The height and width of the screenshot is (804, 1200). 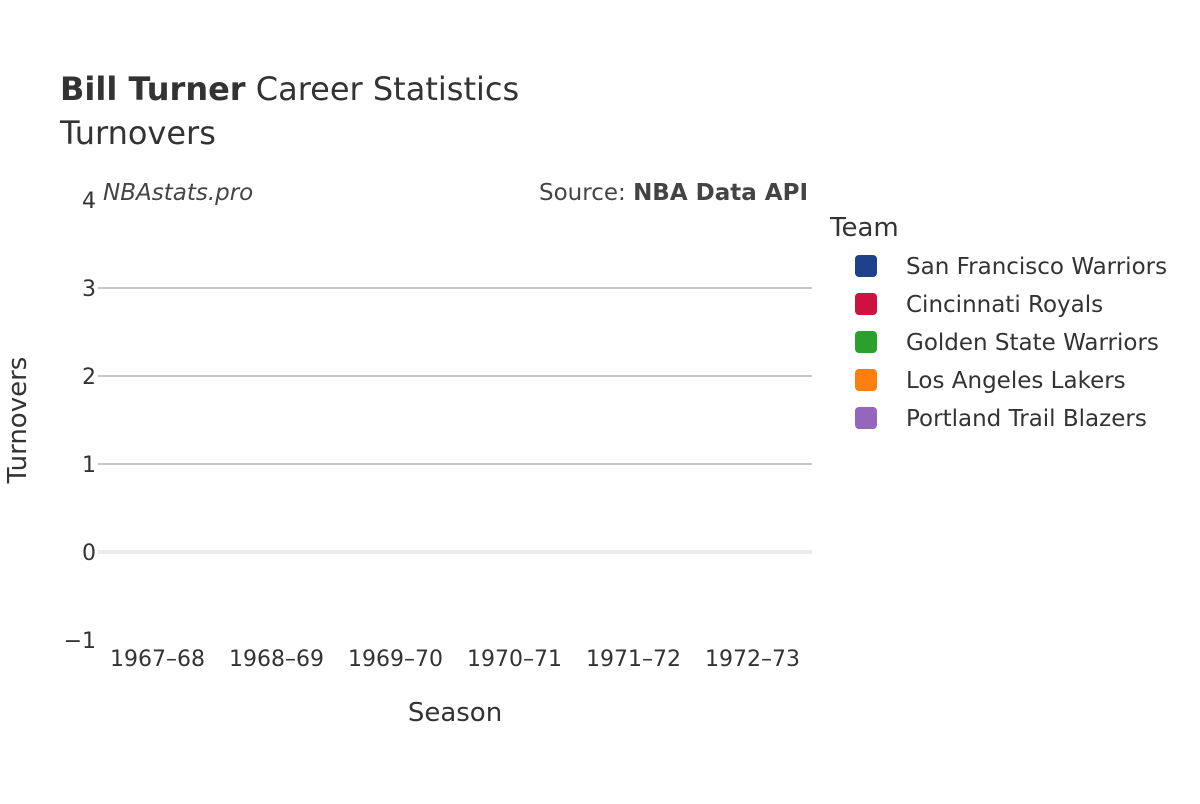 What do you see at coordinates (1032, 343) in the screenshot?
I see `legend-label: Golden State Warriors` at bounding box center [1032, 343].